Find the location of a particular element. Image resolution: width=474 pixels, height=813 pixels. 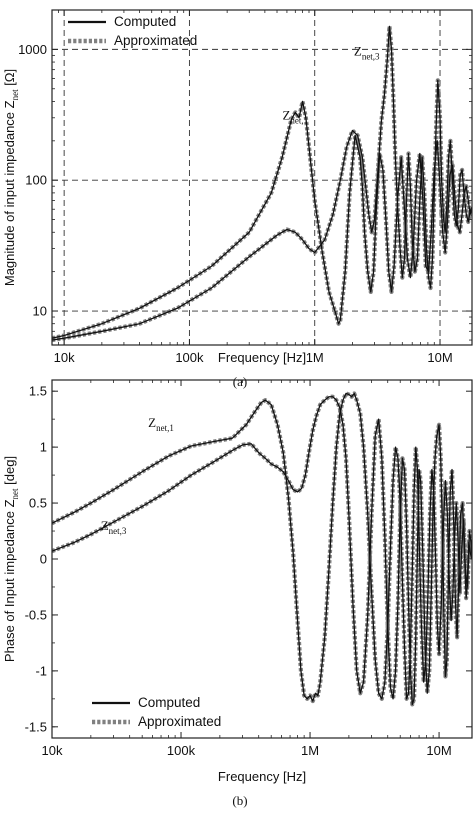

y-tick-label-2: 0.5 is located at coordinates (38, 503).